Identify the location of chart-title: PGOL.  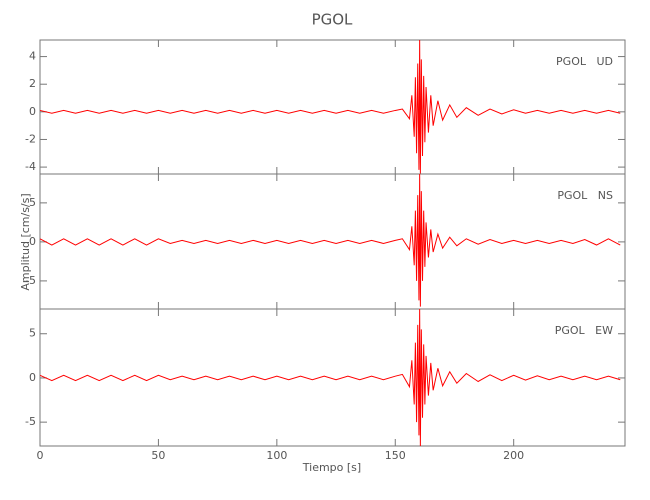
(332, 20).